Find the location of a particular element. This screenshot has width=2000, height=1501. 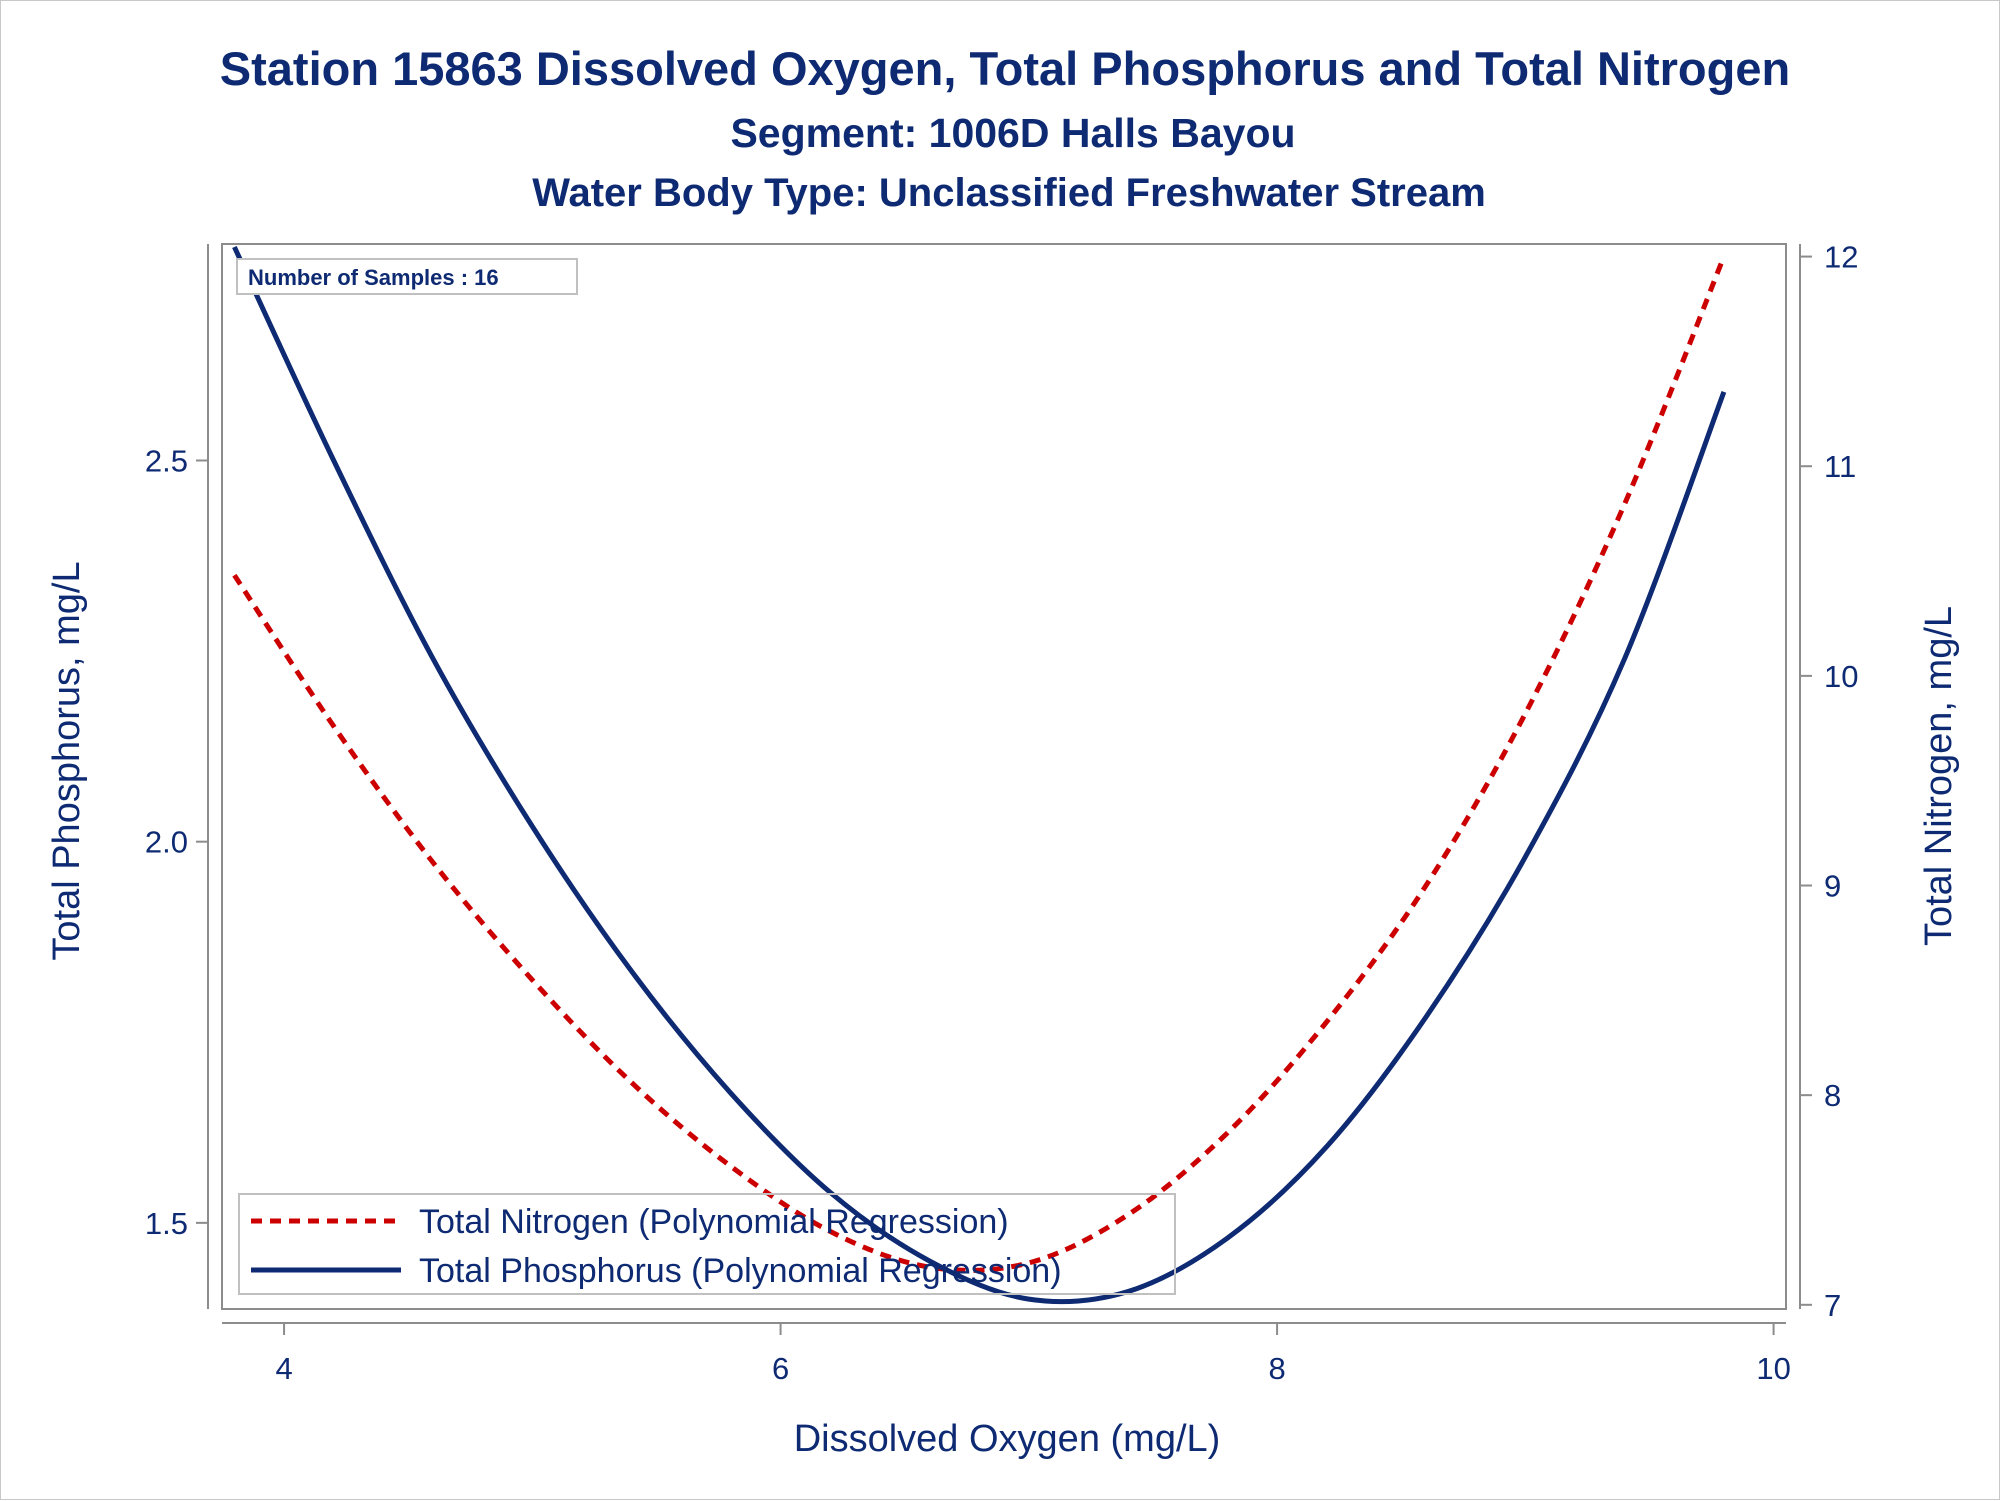

legend-label-nitrogen: Total Nitrogen (Polynomial Regression) is located at coordinates (714, 1222).